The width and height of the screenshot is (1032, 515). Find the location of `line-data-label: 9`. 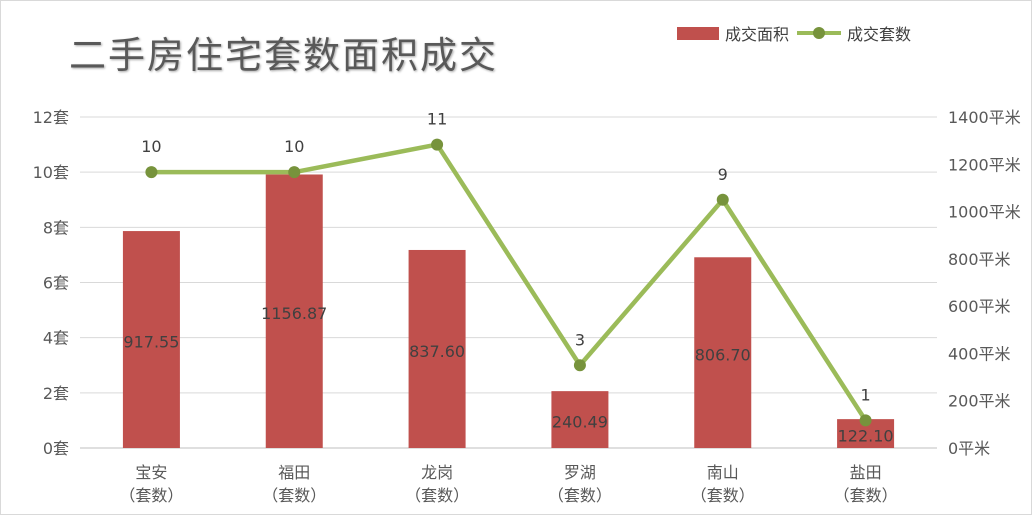

line-data-label: 9 is located at coordinates (723, 174).